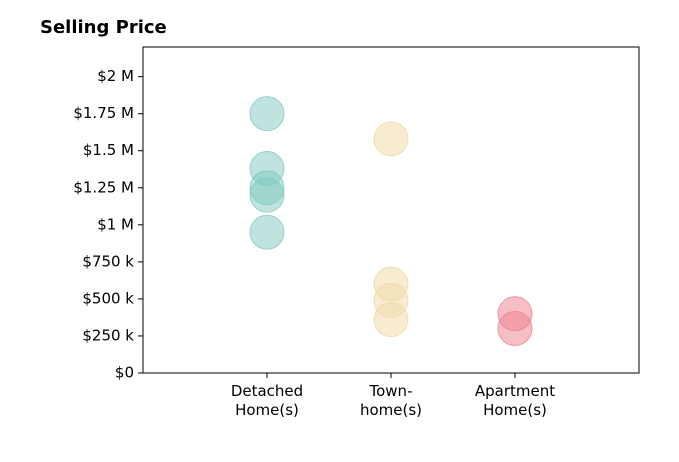  What do you see at coordinates (108, 335) in the screenshot?
I see `y-tick-label: $250 k` at bounding box center [108, 335].